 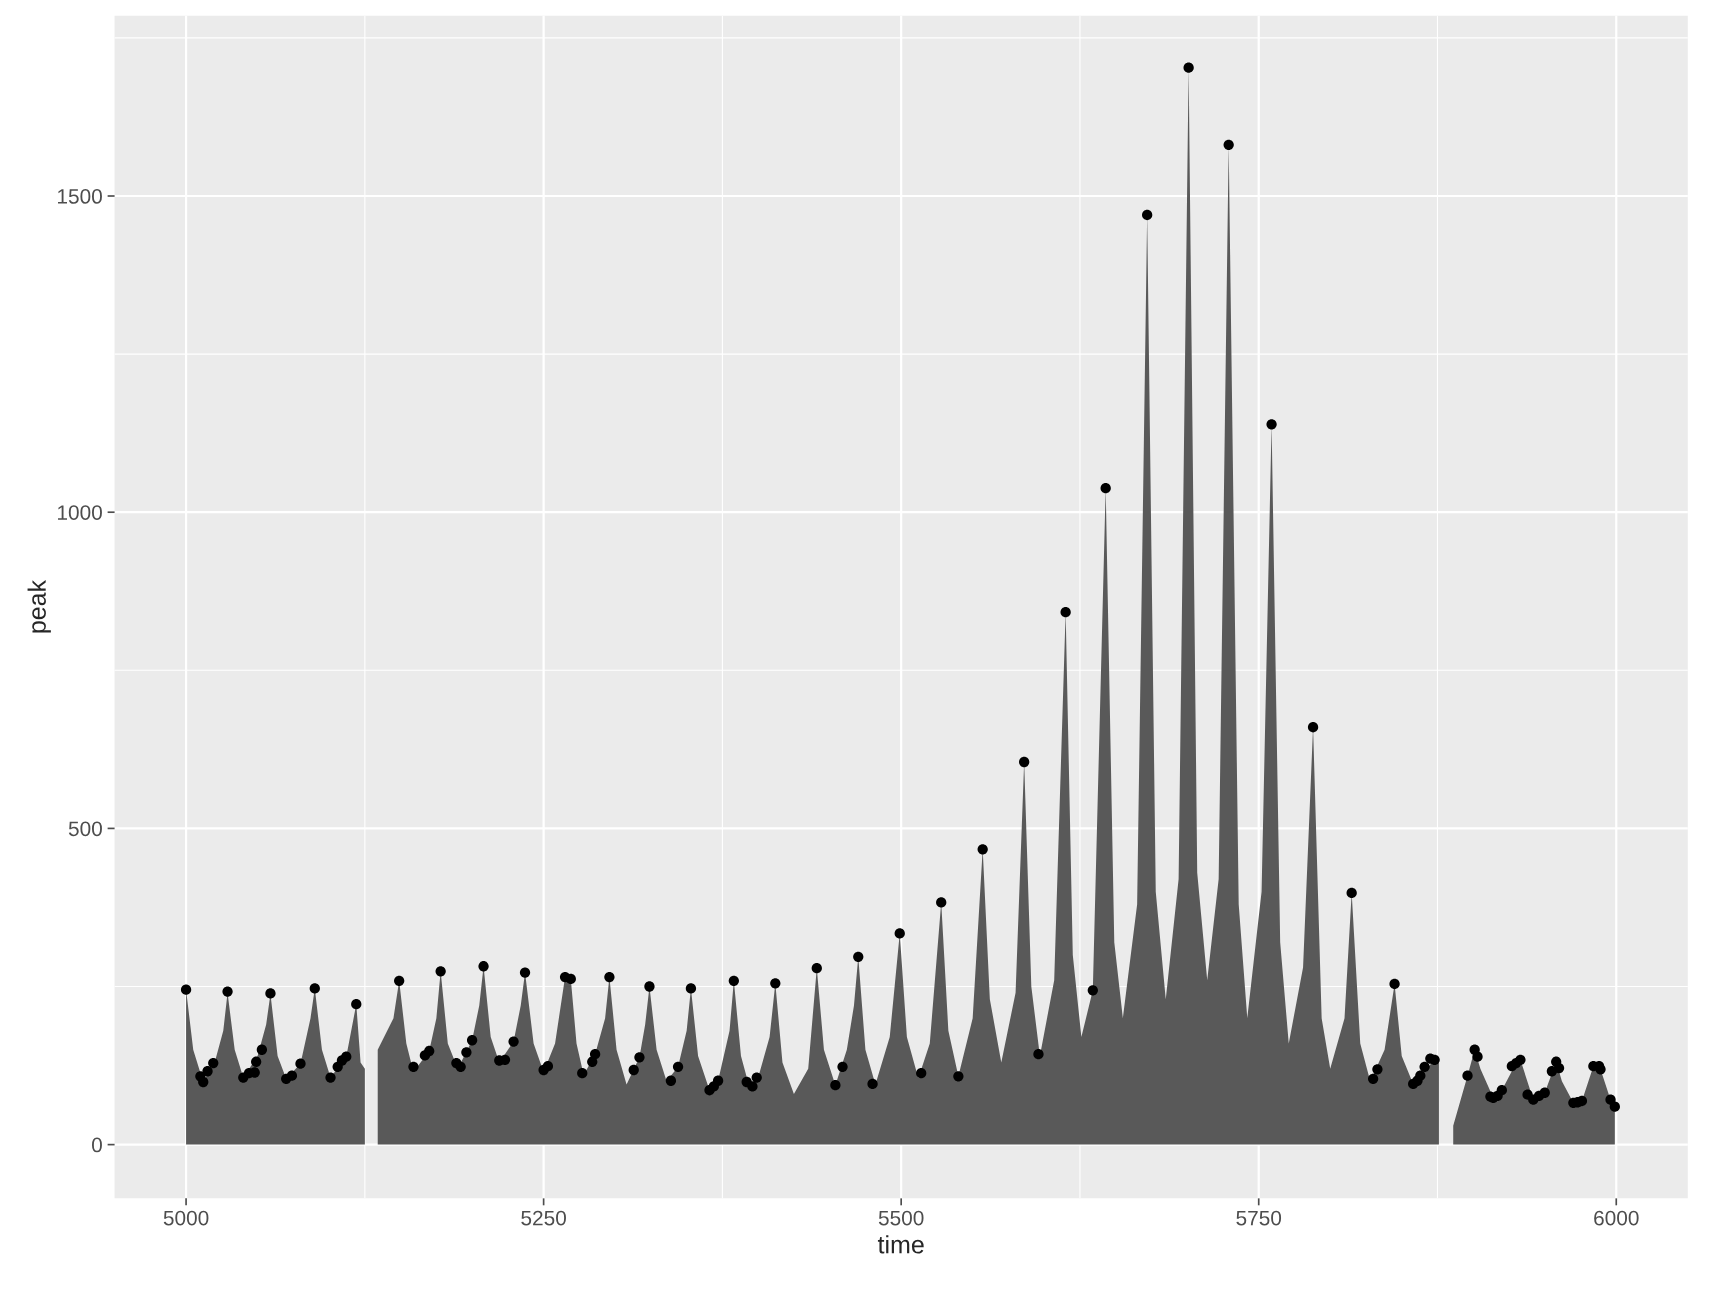 I want to click on y-axis-title: peak, so click(x=39, y=606).